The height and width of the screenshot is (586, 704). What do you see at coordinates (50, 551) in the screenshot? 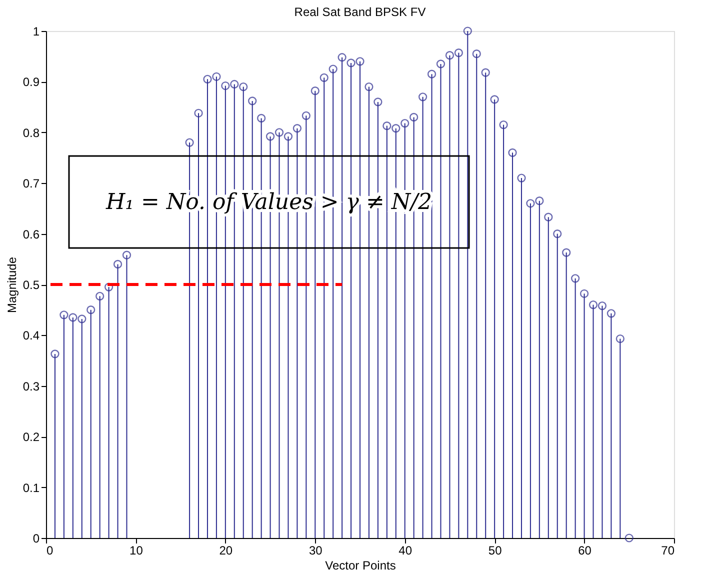
I see `x-tick-label: 0` at bounding box center [50, 551].